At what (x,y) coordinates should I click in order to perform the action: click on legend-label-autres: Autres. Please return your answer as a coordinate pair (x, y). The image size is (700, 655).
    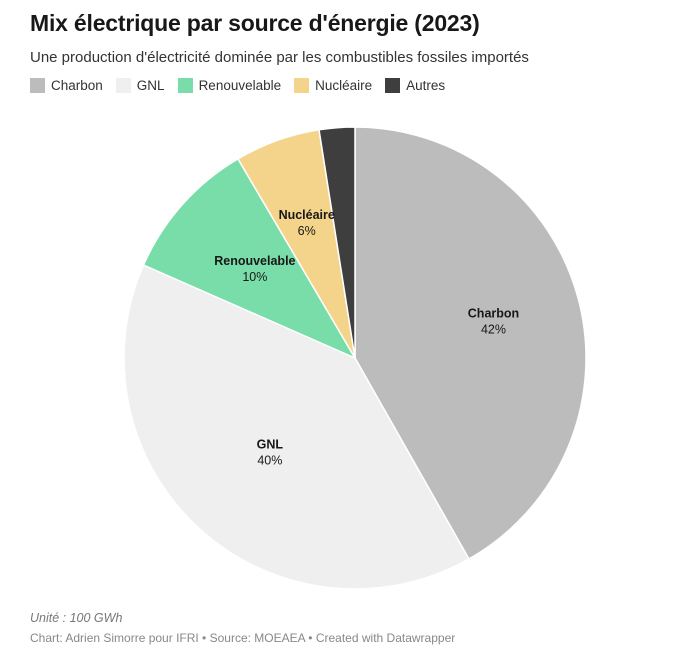
    Looking at the image, I should click on (426, 85).